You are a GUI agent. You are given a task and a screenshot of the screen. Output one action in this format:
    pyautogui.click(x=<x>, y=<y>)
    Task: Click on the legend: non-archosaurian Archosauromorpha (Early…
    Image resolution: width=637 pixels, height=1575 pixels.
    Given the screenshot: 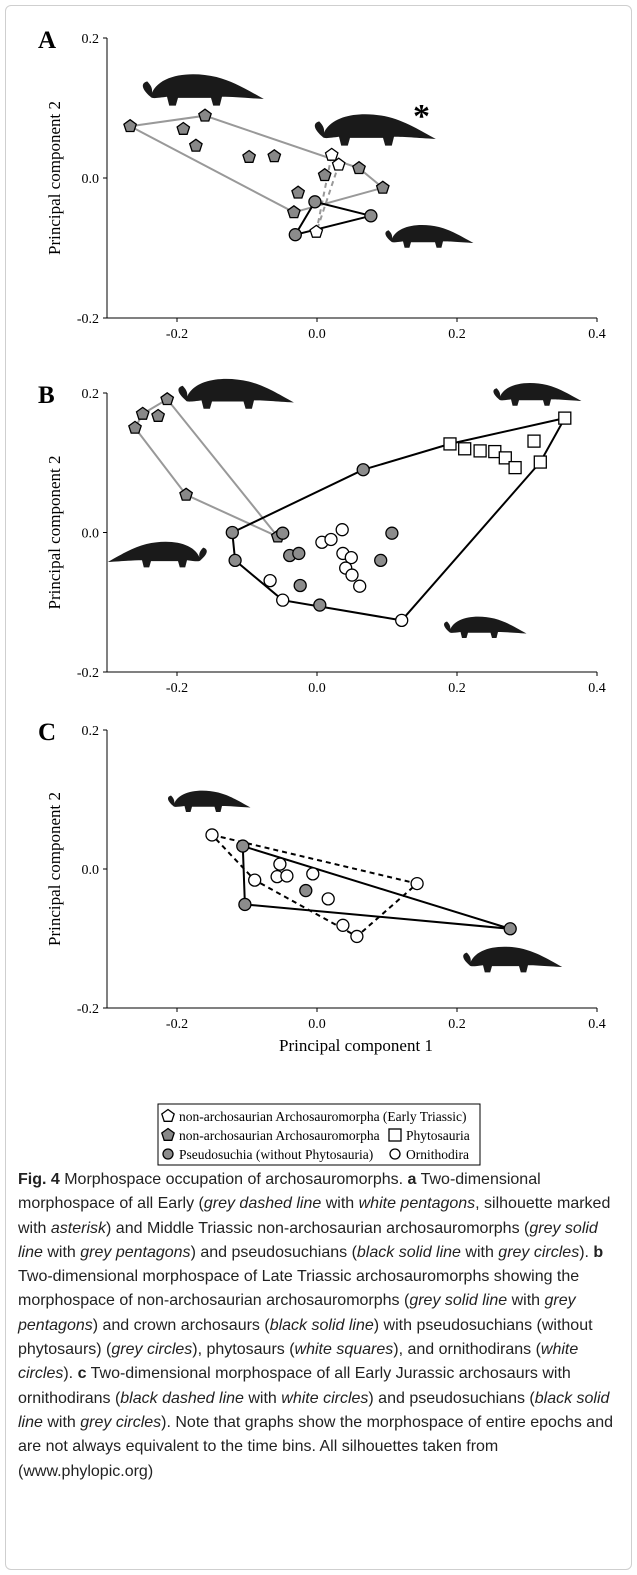 What is the action you would take?
    pyautogui.click(x=319, y=1134)
    